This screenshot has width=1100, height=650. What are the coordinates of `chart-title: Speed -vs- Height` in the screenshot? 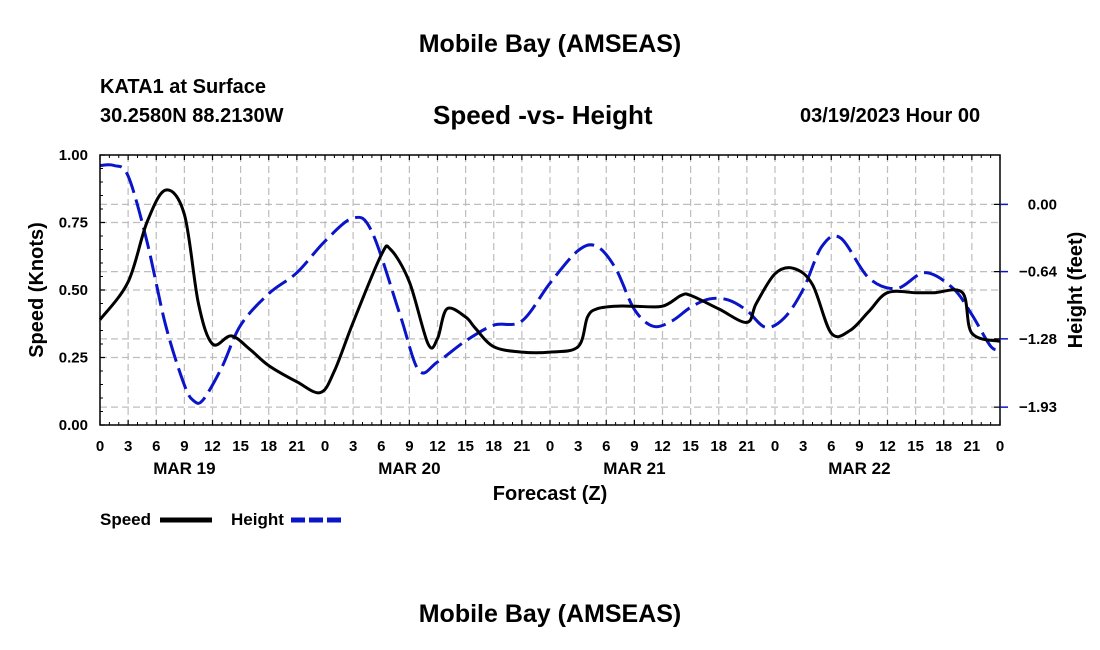 It's located at (543, 115).